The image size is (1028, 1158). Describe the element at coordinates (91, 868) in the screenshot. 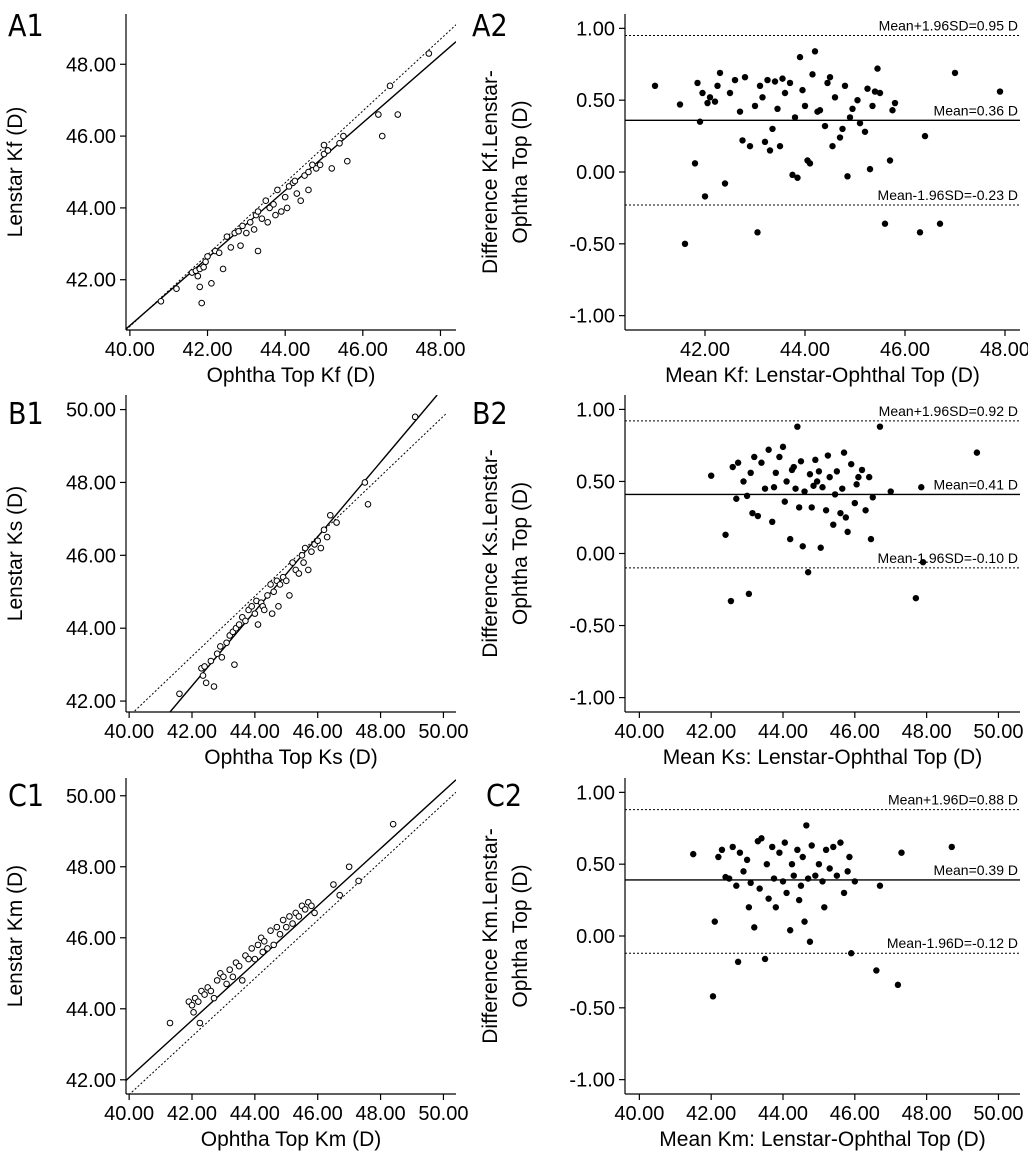

I see `y-tick-label: 48.00` at that location.